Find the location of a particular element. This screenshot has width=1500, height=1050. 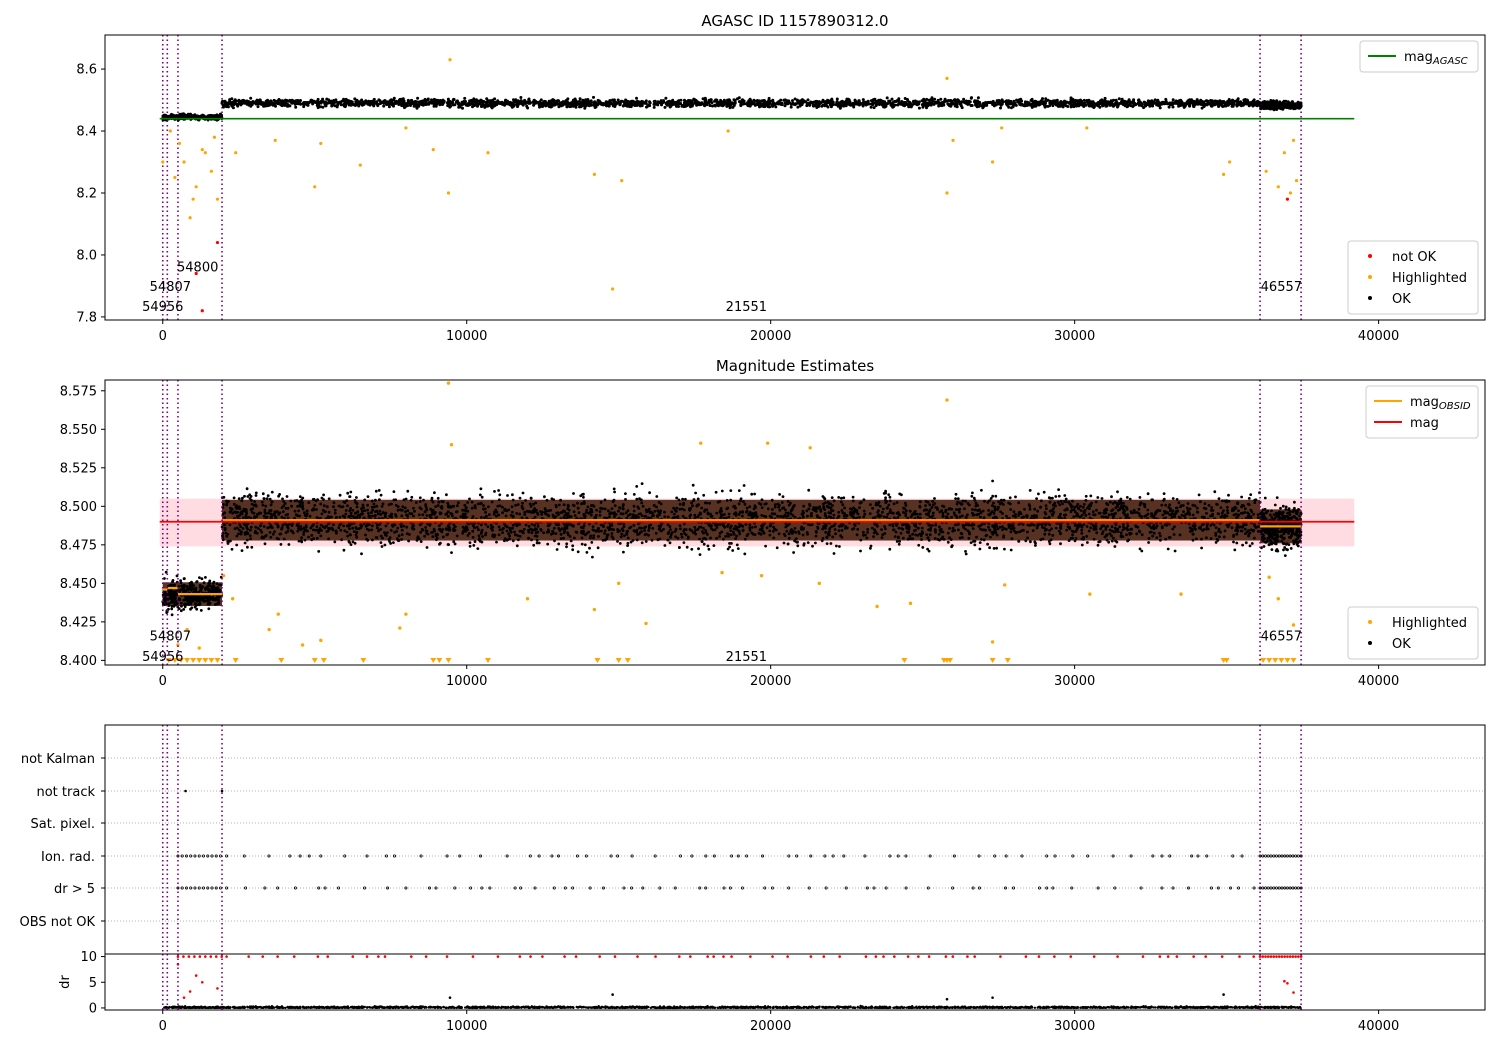

not-ok-point is located at coordinates (202, 311).